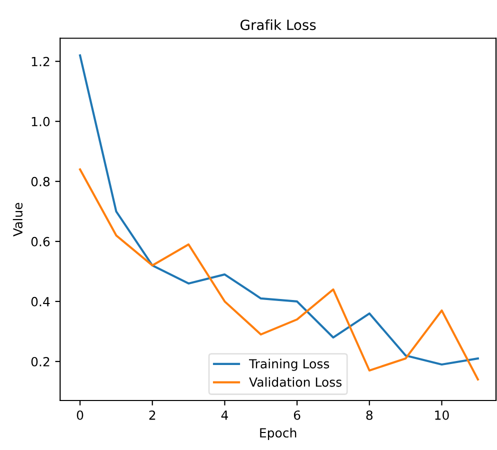 The height and width of the screenshot is (450, 497). I want to click on y-tick-label: 1.0, so click(41, 121).